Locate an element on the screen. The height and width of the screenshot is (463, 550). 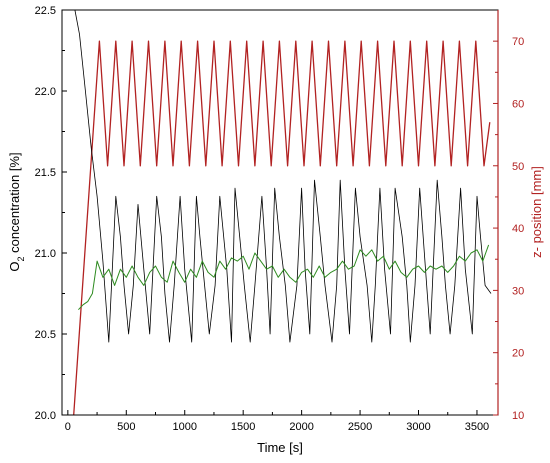
y-left-tick-label: 20.0 is located at coordinates (45, 416).